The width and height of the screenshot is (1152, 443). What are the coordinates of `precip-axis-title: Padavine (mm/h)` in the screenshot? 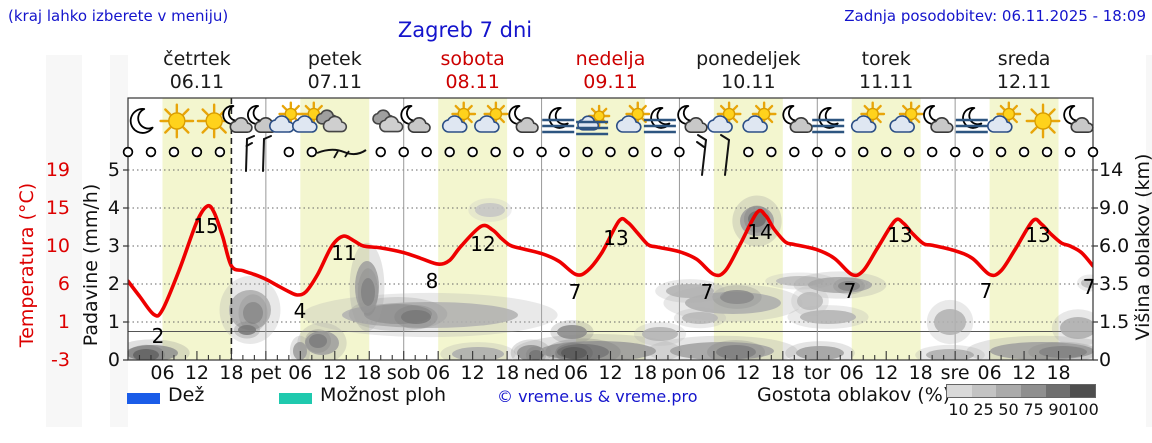 It's located at (91, 265).